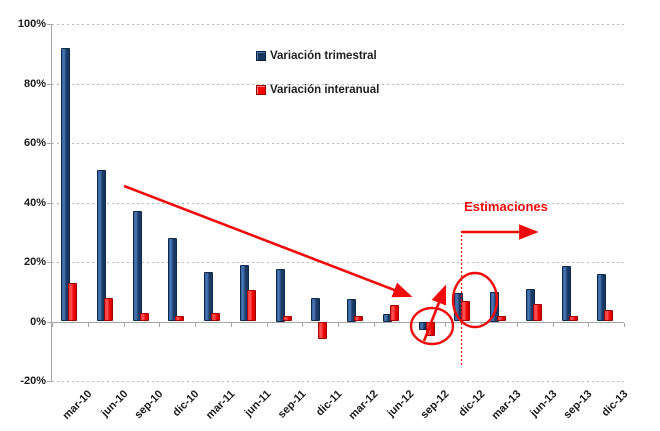 This screenshot has height=431, width=660. What do you see at coordinates (435, 405) in the screenshot?
I see `x-axis-label-sep-12: sep-12` at bounding box center [435, 405].